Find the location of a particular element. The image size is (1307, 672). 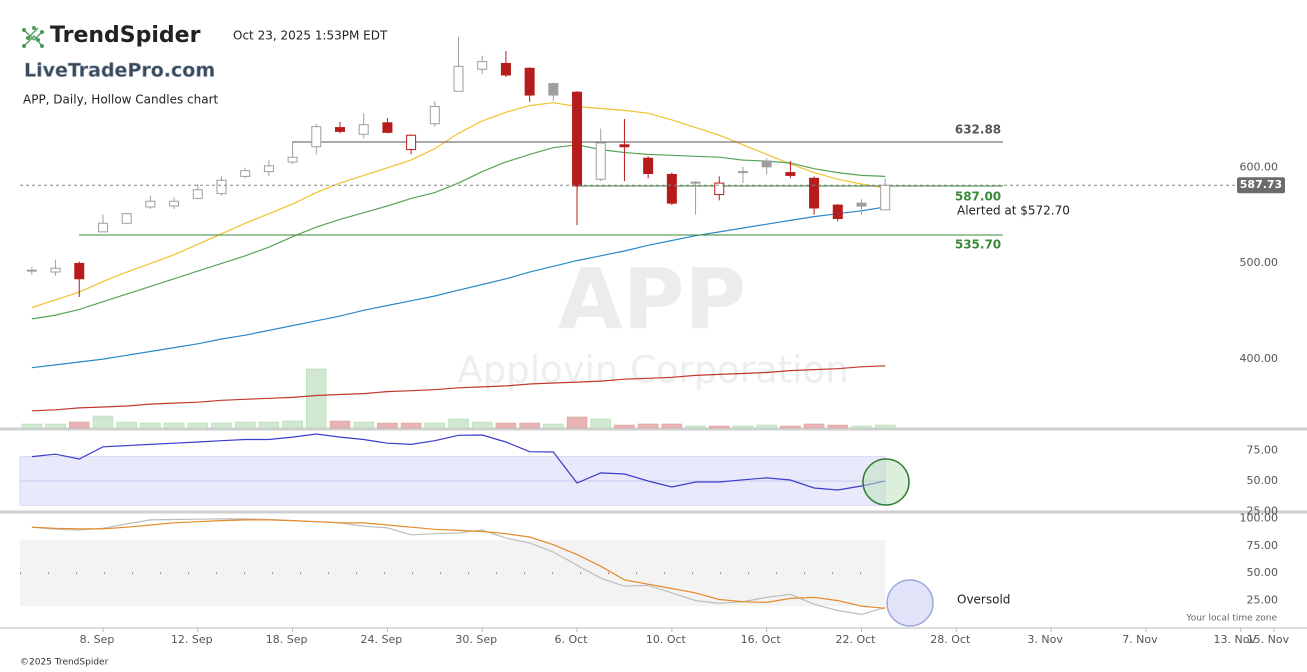

x-tick-label: 28. Oct is located at coordinates (950, 639).